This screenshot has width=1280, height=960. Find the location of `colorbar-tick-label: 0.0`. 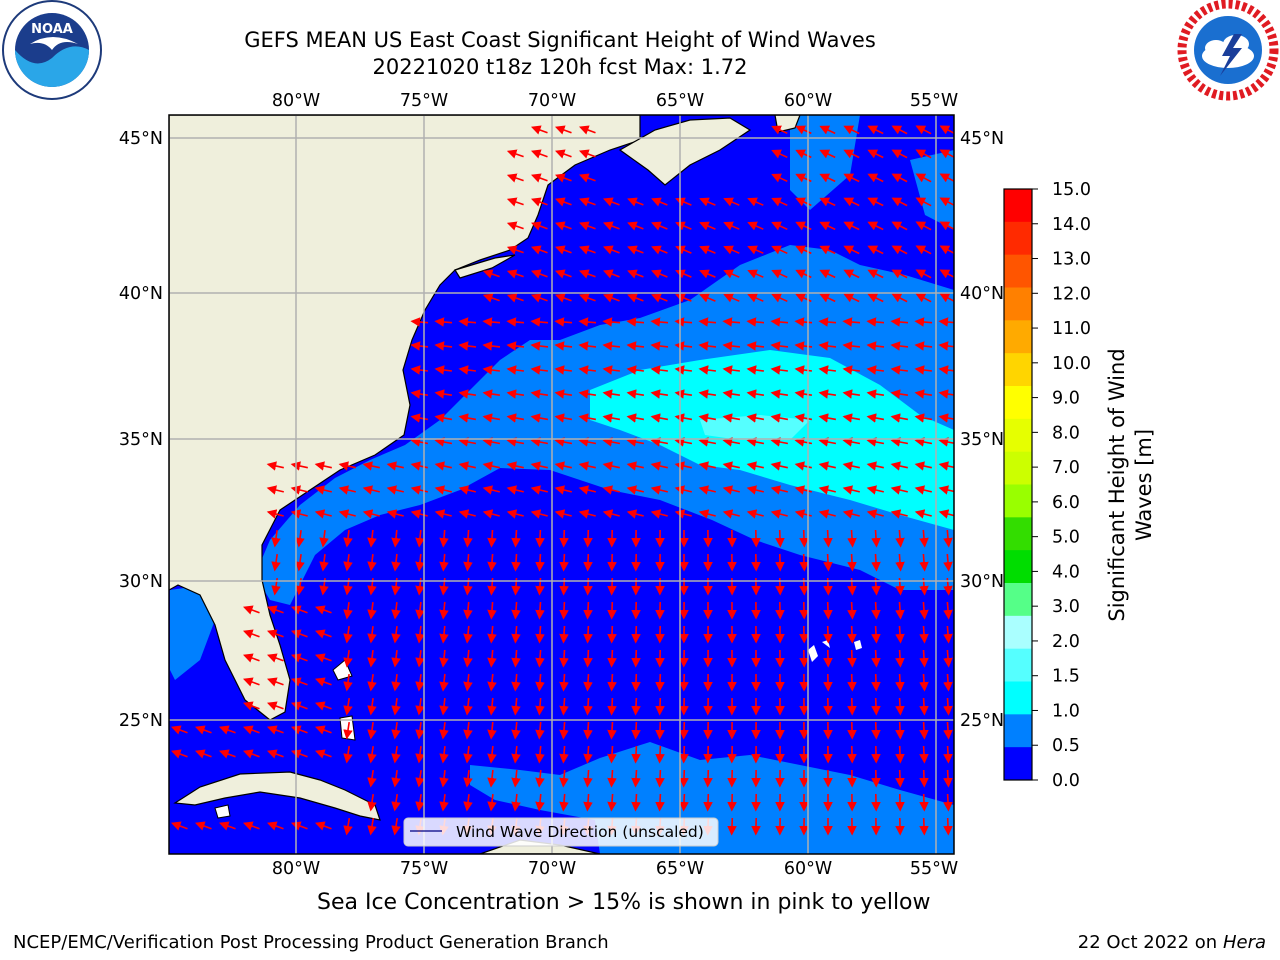

colorbar-tick-label: 0.0 is located at coordinates (1066, 781).